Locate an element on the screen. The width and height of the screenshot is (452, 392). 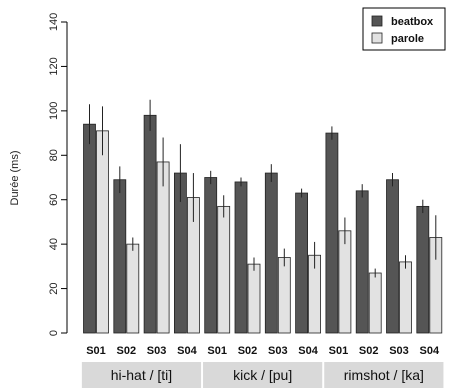
group-labels: hi-hat / [ti] kick / [pu] rimshot / [ka] is located at coordinates (262, 375).